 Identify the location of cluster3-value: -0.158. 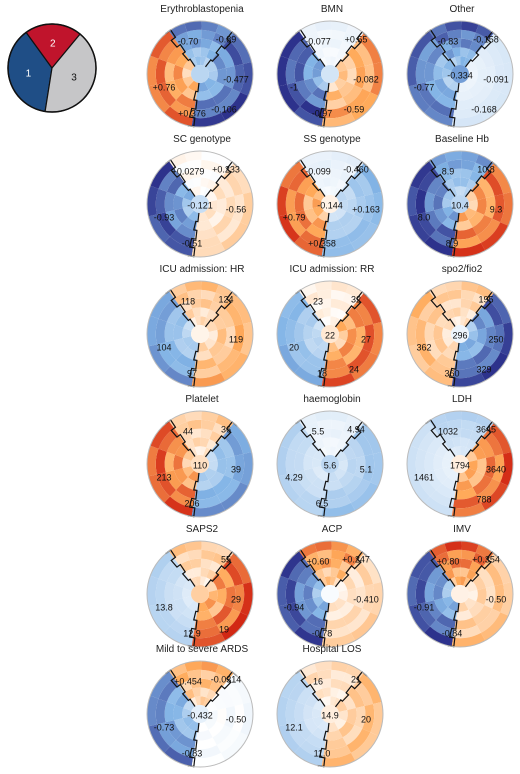
(486, 39).